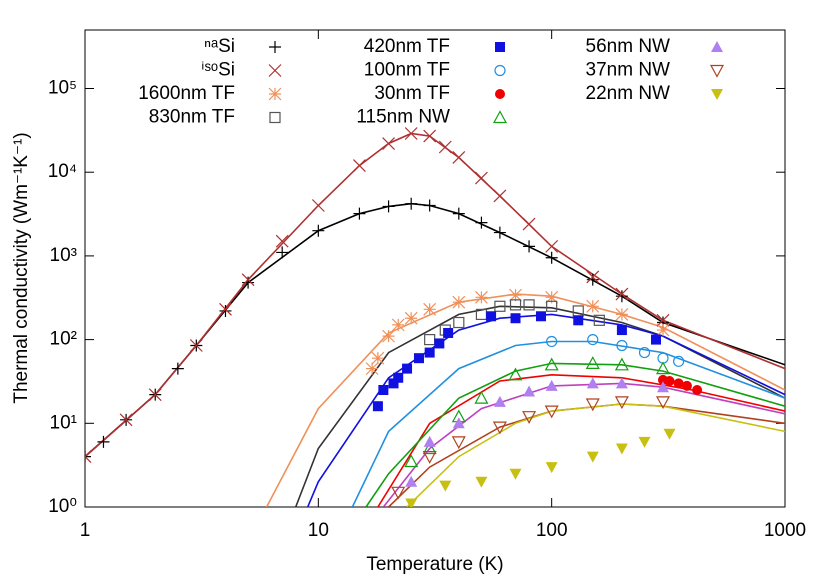  I want to click on legend-label: 115nm NW, so click(403, 117).